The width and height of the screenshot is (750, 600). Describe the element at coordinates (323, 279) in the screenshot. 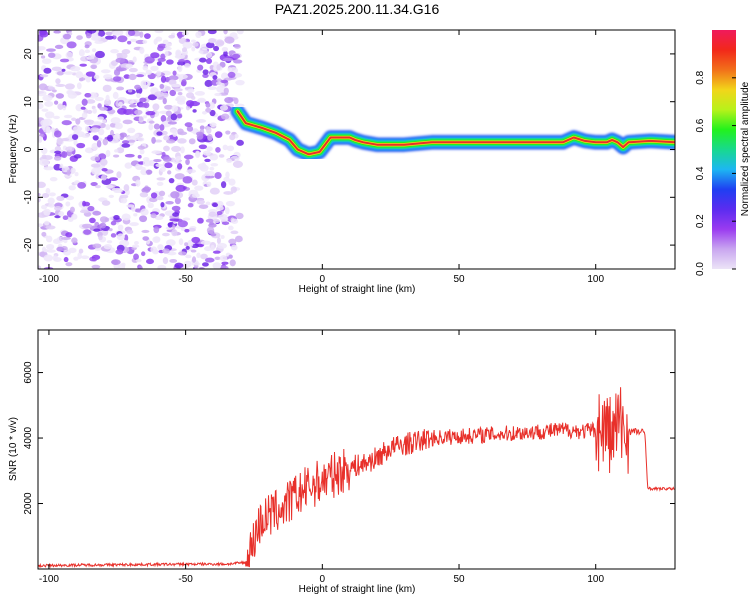

I see `spectrogram-x-tick-label: 0` at that location.